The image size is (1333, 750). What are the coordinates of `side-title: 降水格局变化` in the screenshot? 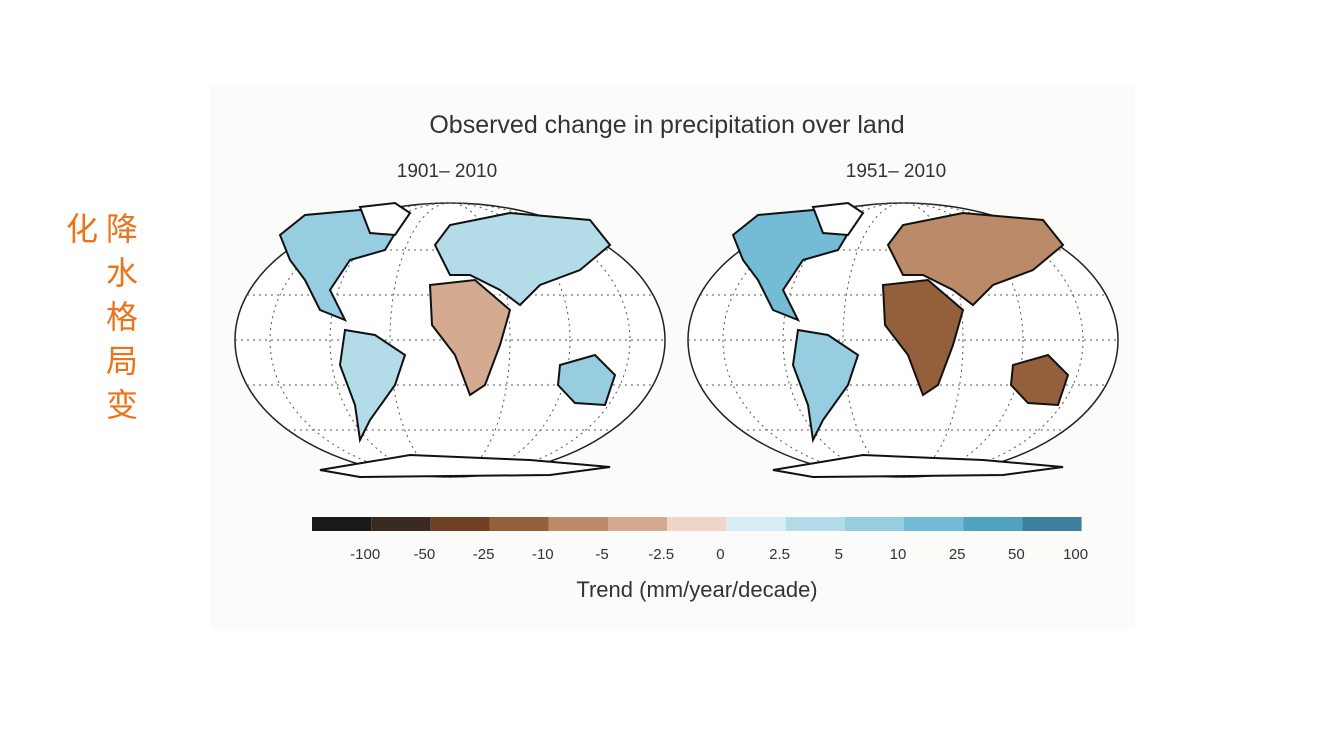 It's located at (100, 322).